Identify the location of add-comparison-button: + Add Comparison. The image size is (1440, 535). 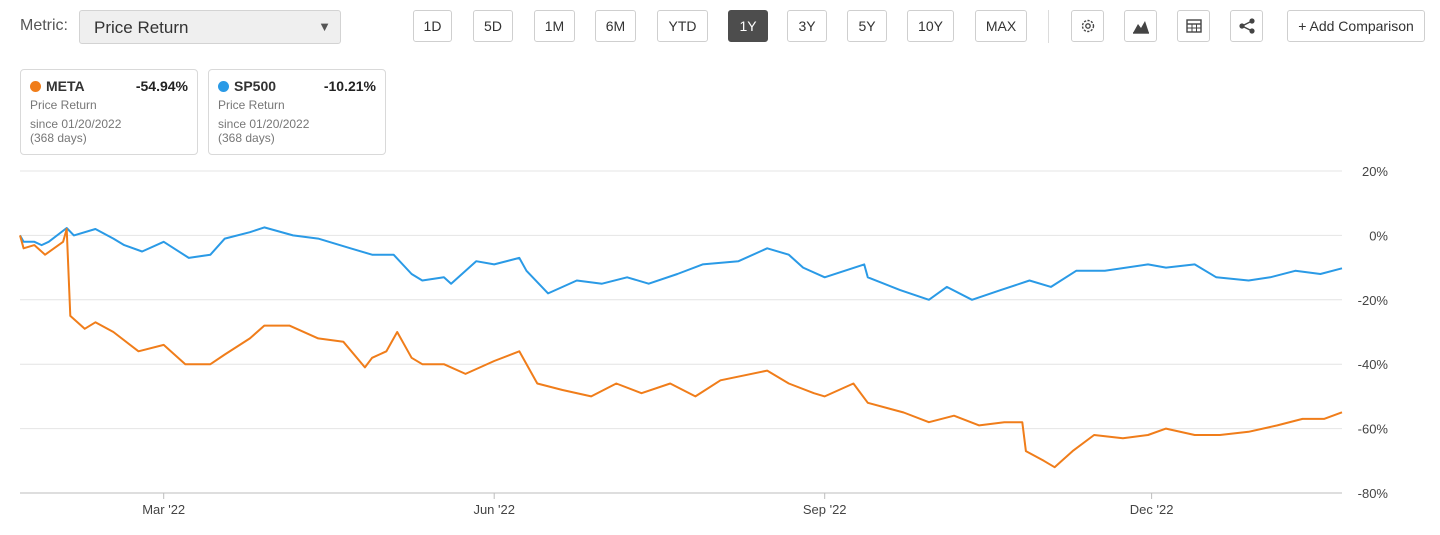
(1356, 26).